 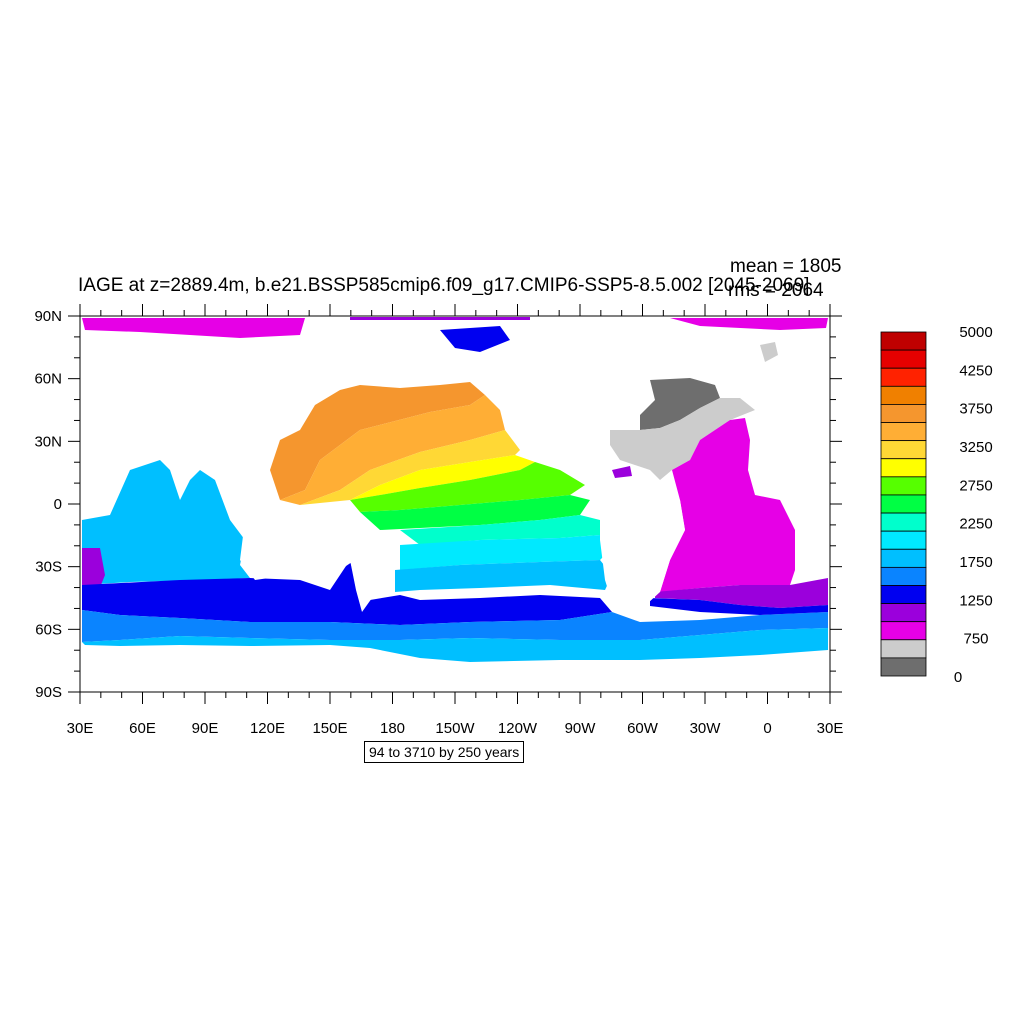 What do you see at coordinates (739, 606) in the screenshot?
I see `satl-blue` at bounding box center [739, 606].